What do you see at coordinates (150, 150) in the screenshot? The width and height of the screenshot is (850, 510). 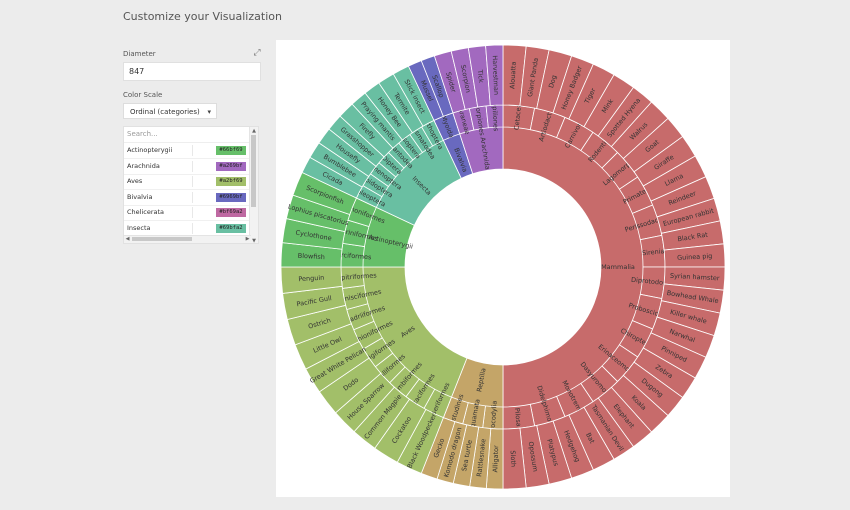 I see `color-row-name: Actinopterygii` at bounding box center [150, 150].